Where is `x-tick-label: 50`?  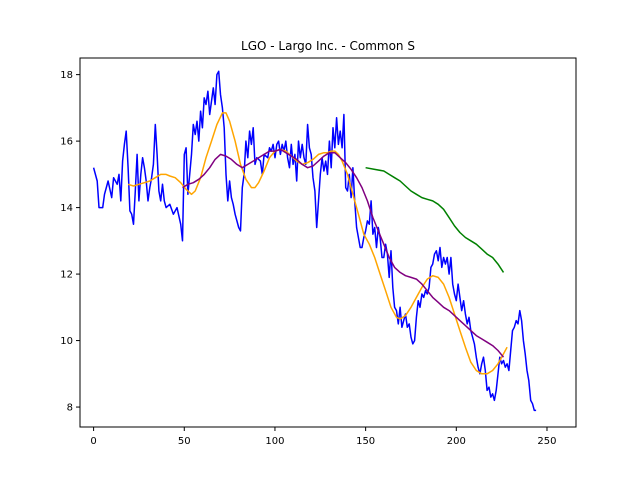 x-tick-label: 50 is located at coordinates (184, 441).